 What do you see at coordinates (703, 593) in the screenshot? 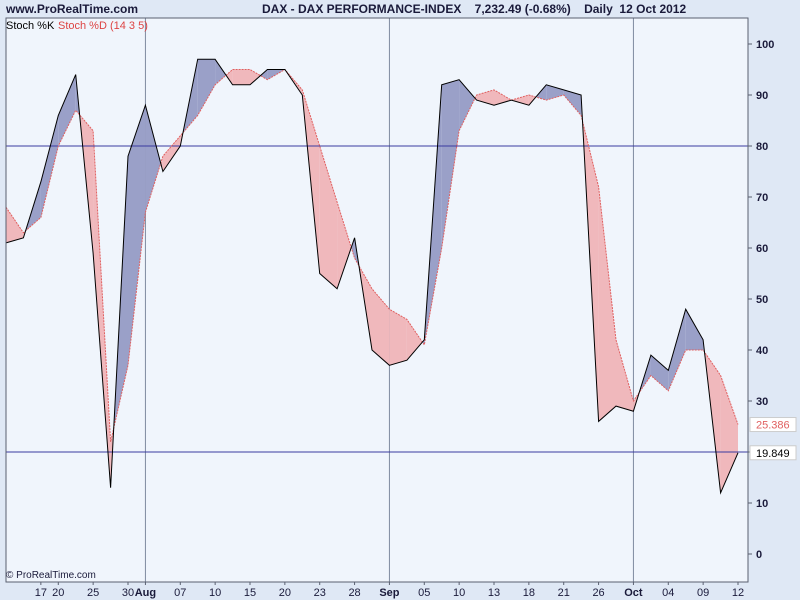
I see `x-tick-label: 09` at bounding box center [703, 593].